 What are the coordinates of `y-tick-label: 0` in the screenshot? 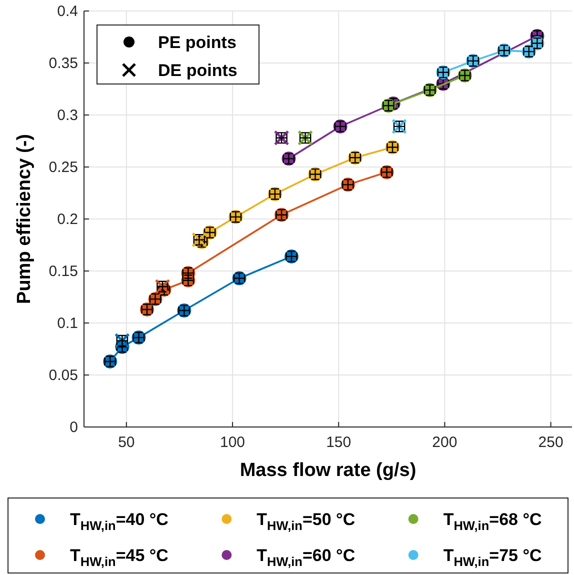 It's located at (74, 427).